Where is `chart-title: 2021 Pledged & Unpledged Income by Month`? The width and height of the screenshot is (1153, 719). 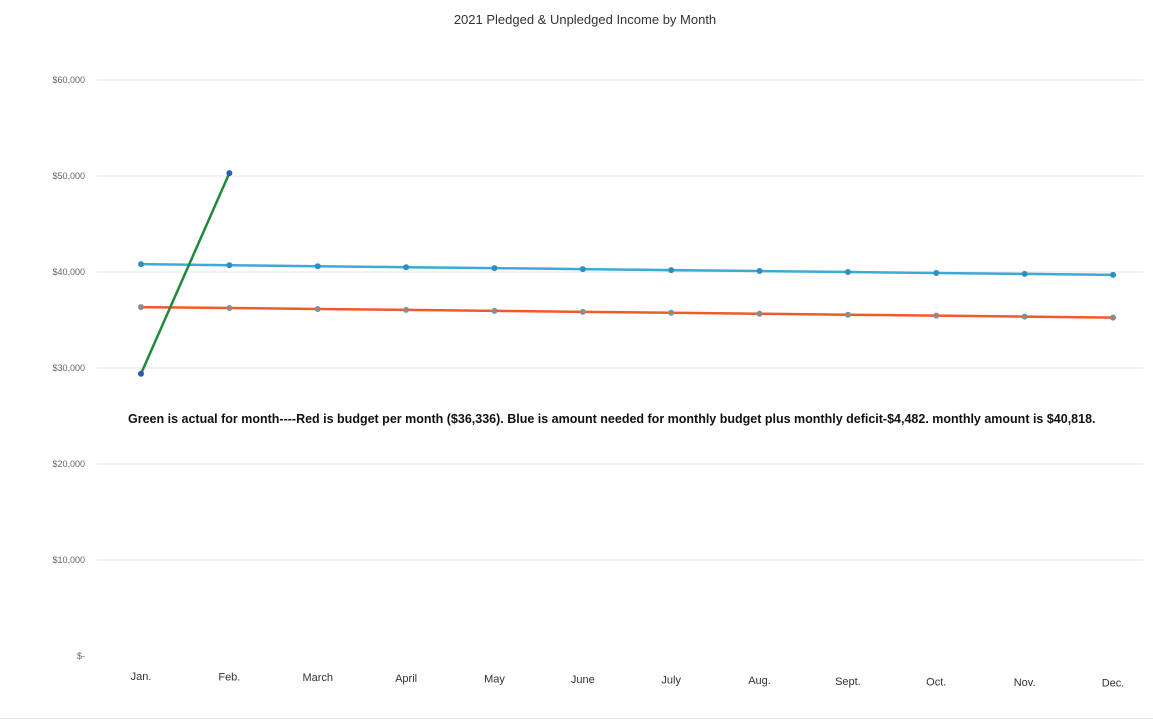 chart-title: 2021 Pledged & Unpledged Income by Month is located at coordinates (585, 19).